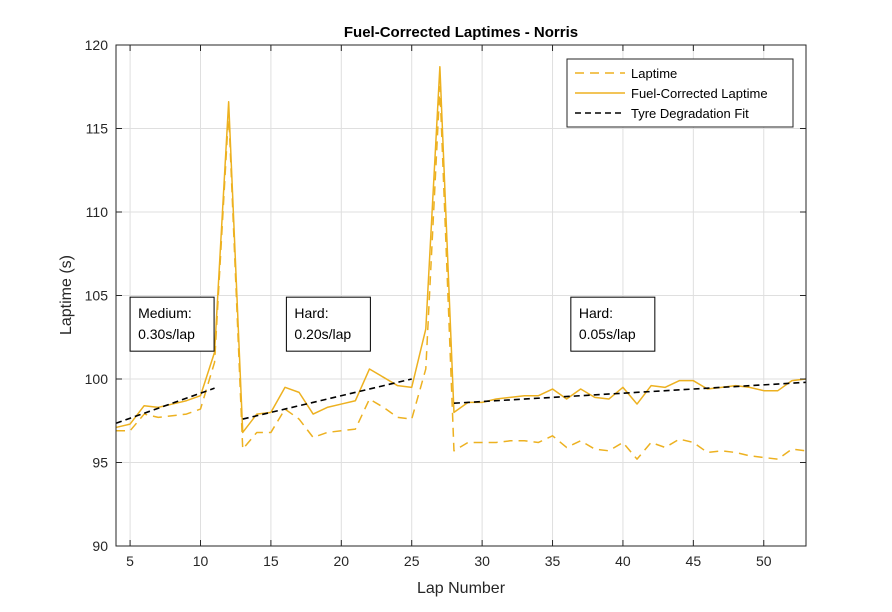  Describe the element at coordinates (412, 561) in the screenshot. I see `x-tick-label: 25` at that location.